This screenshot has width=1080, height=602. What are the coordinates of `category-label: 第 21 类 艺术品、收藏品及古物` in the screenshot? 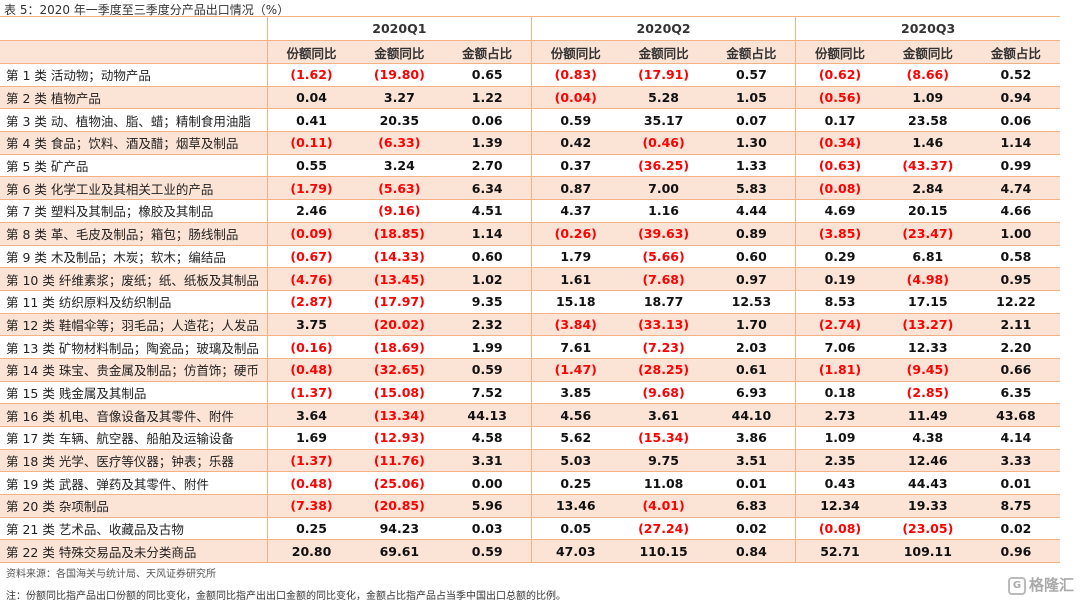 It's located at (134, 529).